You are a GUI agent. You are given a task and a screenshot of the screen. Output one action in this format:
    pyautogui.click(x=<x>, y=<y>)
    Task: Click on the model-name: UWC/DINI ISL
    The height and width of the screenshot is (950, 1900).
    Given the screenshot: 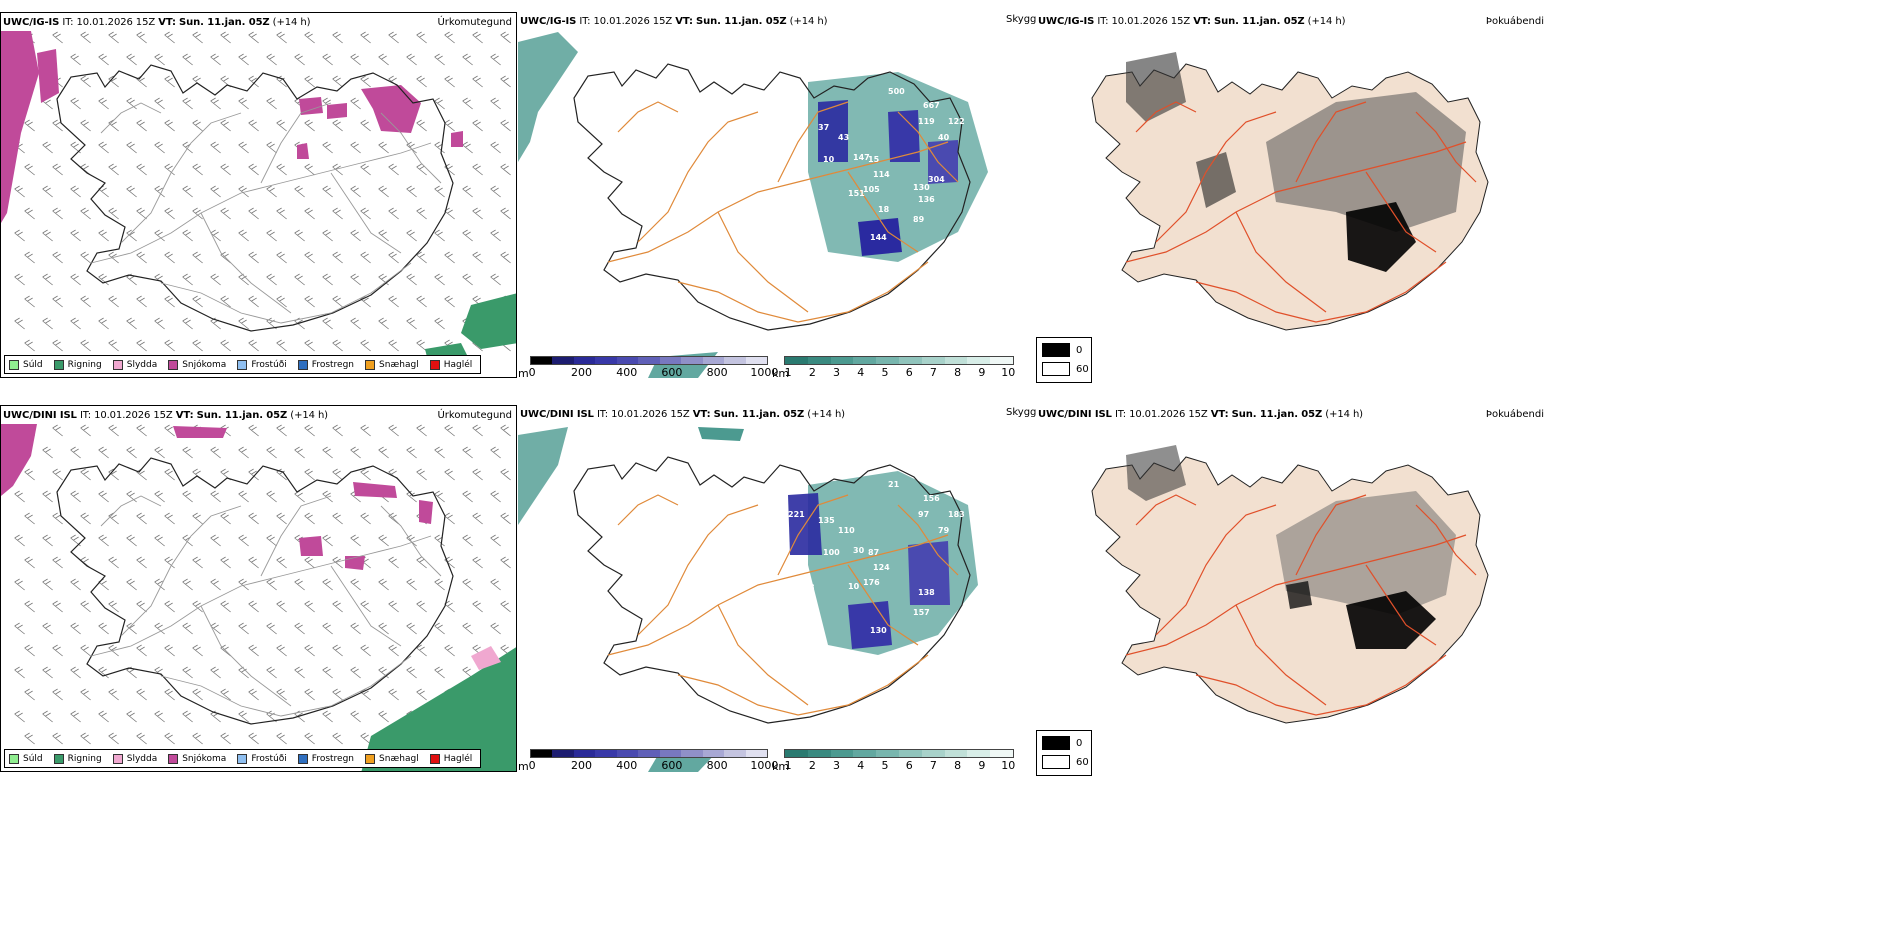 What is the action you would take?
    pyautogui.click(x=40, y=415)
    